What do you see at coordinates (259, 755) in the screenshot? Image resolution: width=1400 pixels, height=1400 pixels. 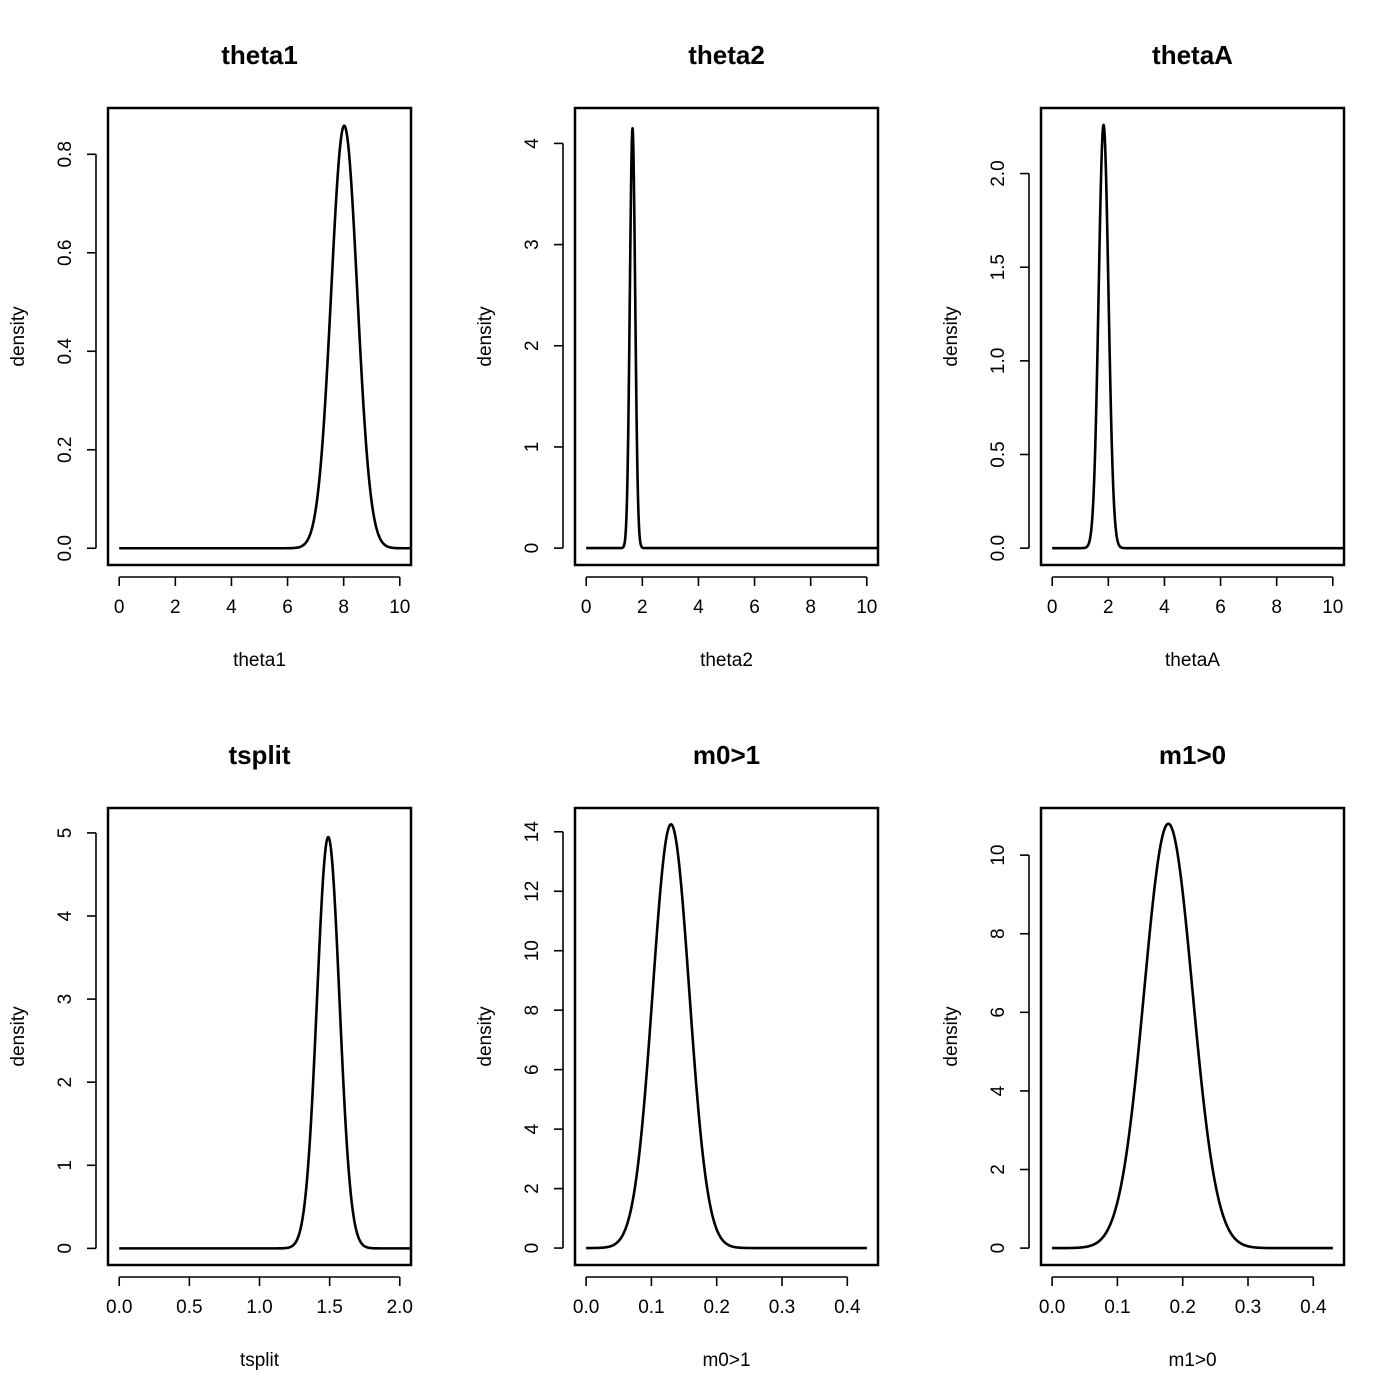 I see `chart-title: tsplit` at bounding box center [259, 755].